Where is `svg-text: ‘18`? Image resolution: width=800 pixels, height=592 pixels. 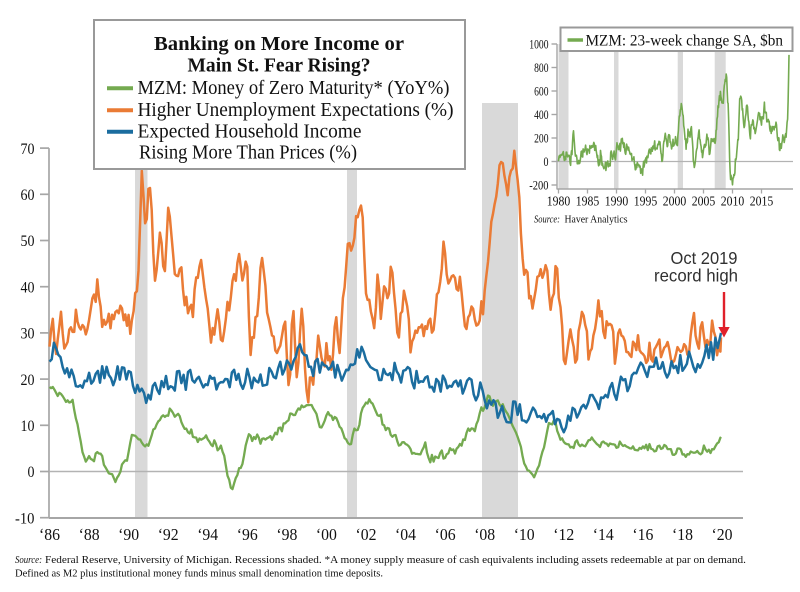
svg-text: ‘18 is located at coordinates (682, 534).